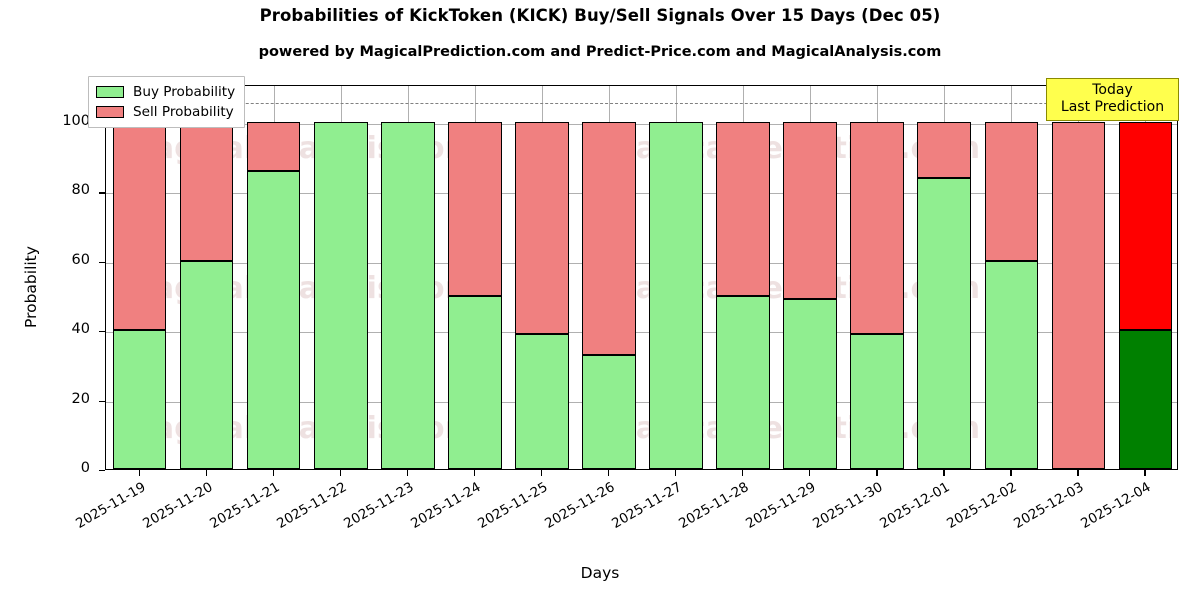 Image resolution: width=1200 pixels, height=600 pixels. I want to click on legend-swatch-buy, so click(110, 92).